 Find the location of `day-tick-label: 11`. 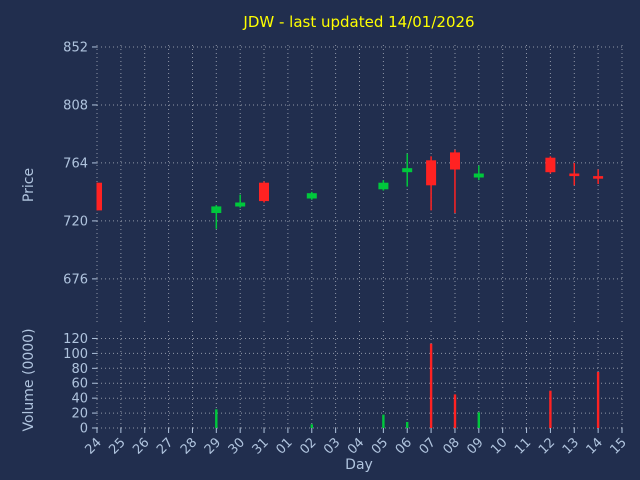

day-tick-label: 11 is located at coordinates (523, 446).